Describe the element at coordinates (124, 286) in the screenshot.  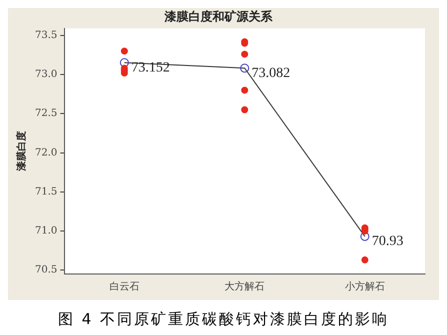
I see `x-tick-label: 白云石` at that location.